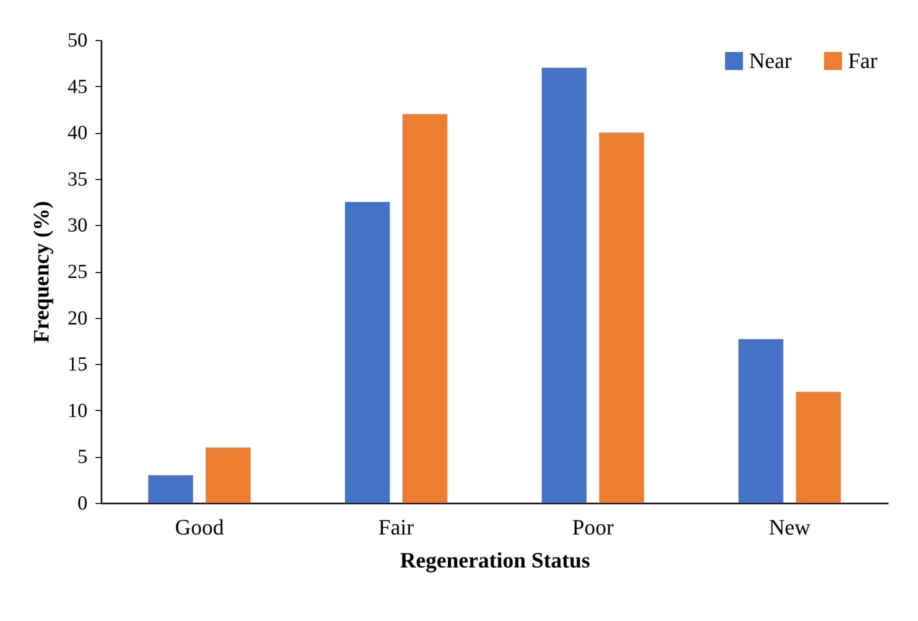 This screenshot has height=621, width=918. I want to click on y-axis-title: Frequency (%), so click(41, 272).